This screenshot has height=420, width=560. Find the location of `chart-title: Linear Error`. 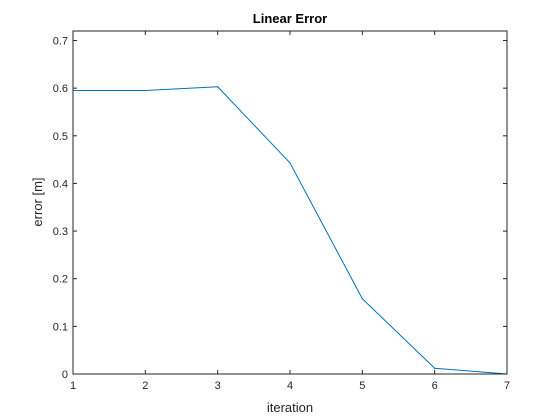

chart-title: Linear Error is located at coordinates (290, 18).